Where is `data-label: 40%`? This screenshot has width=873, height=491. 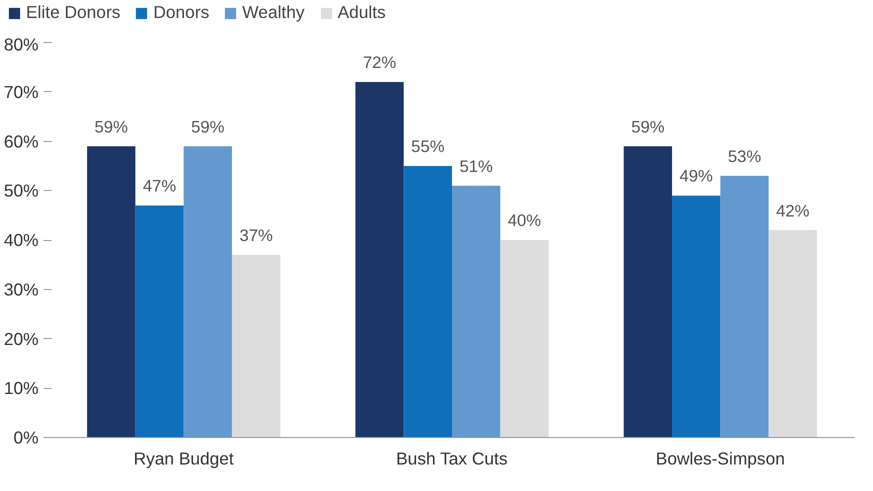
data-label: 40% is located at coordinates (525, 220).